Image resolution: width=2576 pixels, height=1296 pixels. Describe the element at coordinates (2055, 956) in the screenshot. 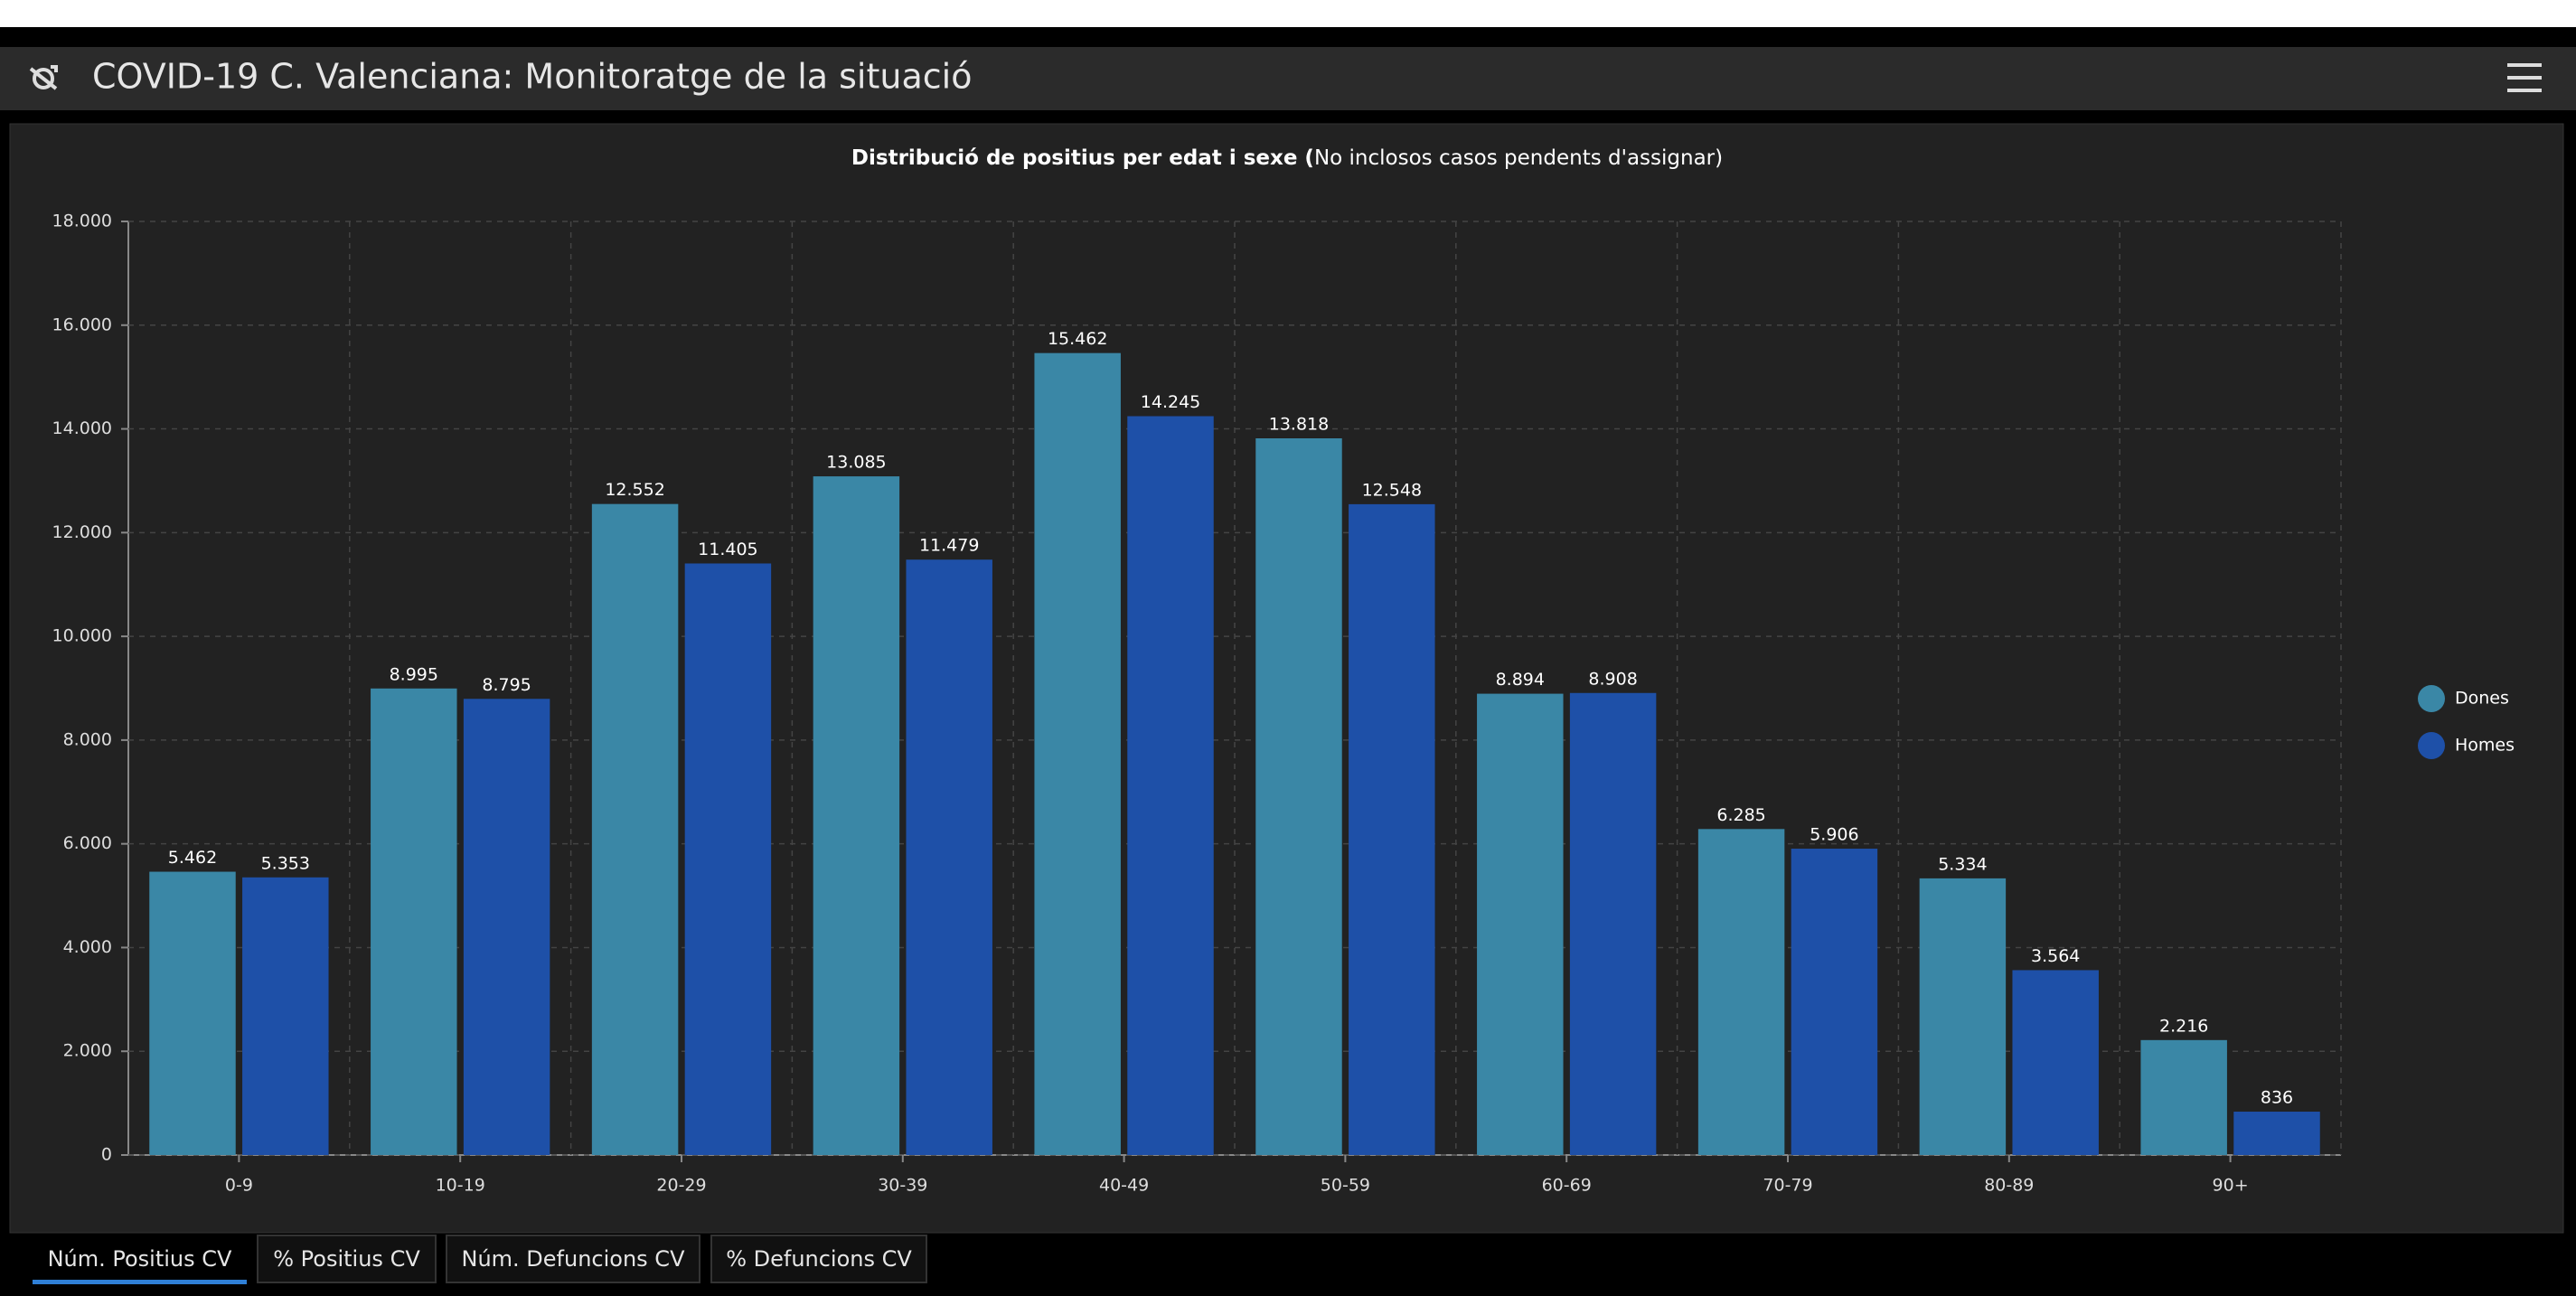

I see `value-label: 3.564` at that location.